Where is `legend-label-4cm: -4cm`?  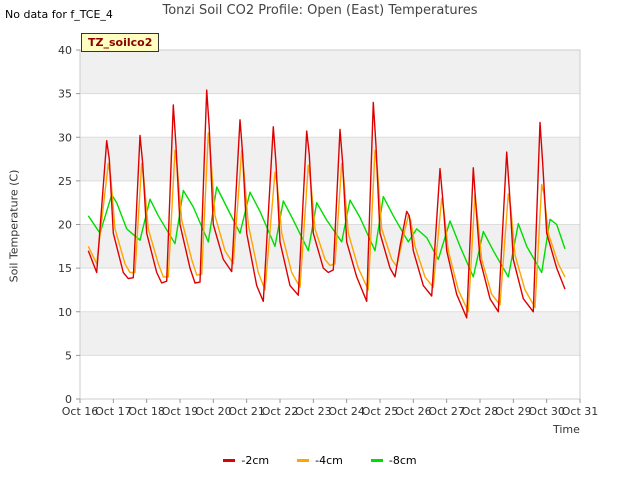
legend-label-4cm: -4cm is located at coordinates (329, 460).